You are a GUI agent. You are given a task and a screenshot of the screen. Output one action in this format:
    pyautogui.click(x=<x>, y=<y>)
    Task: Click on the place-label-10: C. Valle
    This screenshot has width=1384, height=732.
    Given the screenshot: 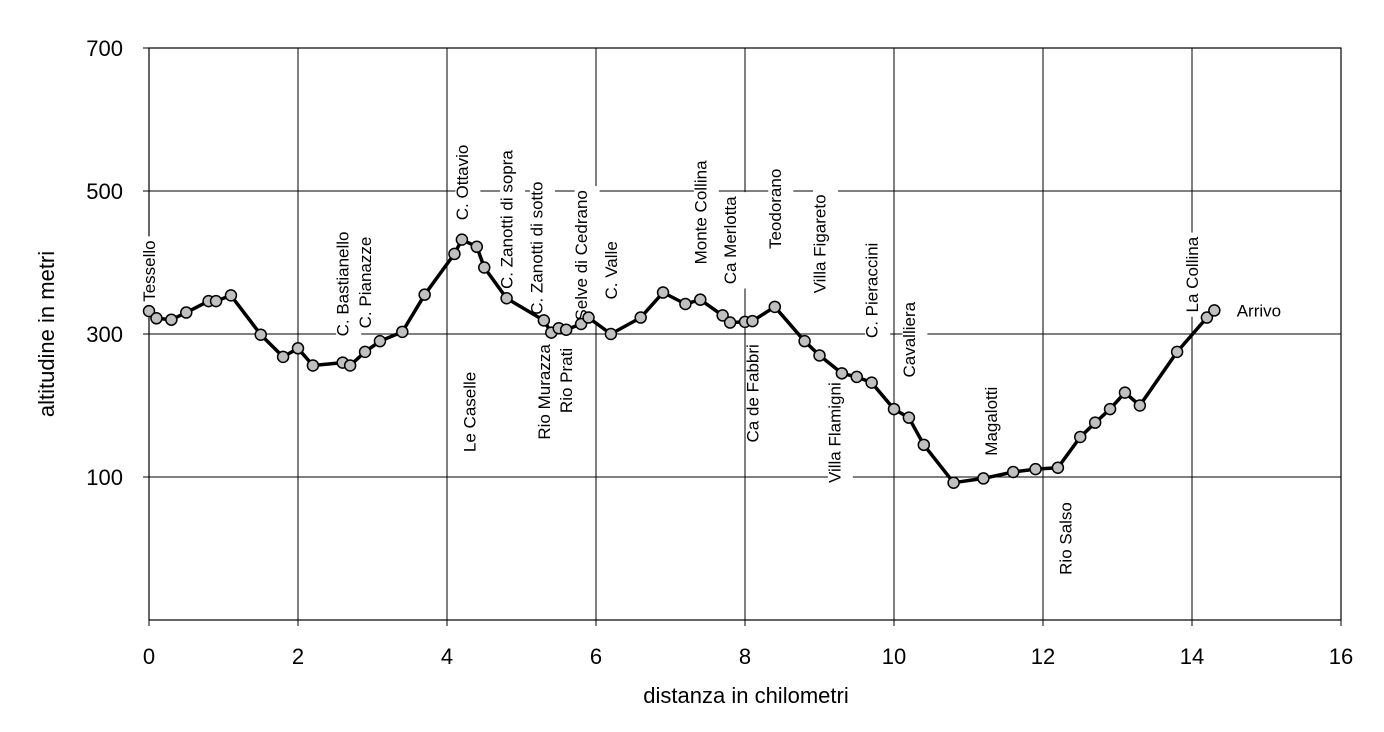 What is the action you would take?
    pyautogui.click(x=616, y=270)
    